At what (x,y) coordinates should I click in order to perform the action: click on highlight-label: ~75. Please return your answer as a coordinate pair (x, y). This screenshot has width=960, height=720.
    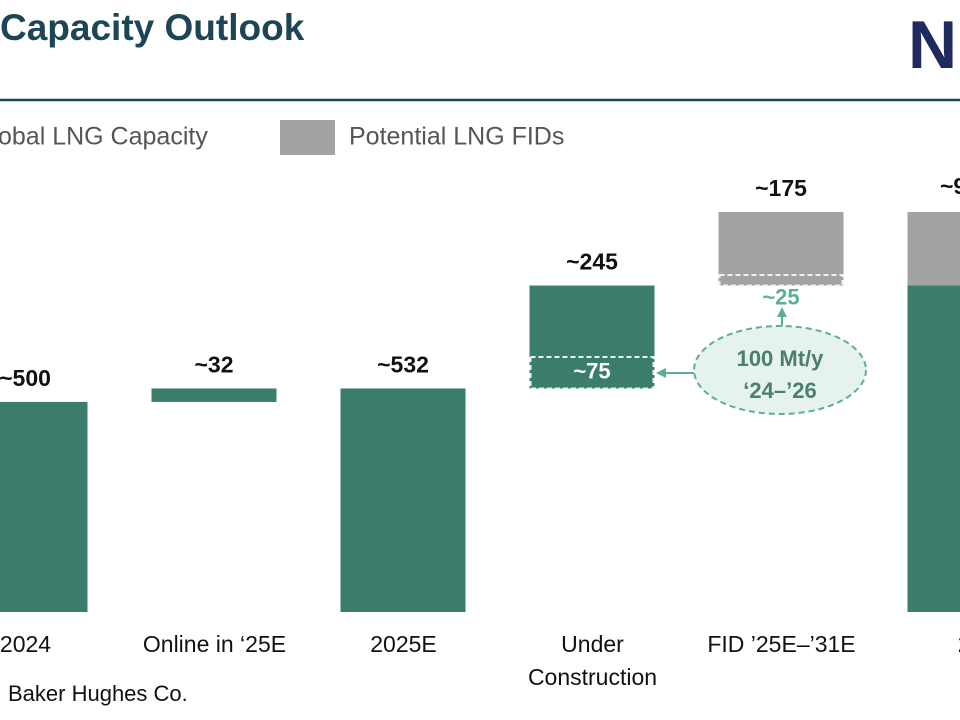
    Looking at the image, I should click on (591, 371).